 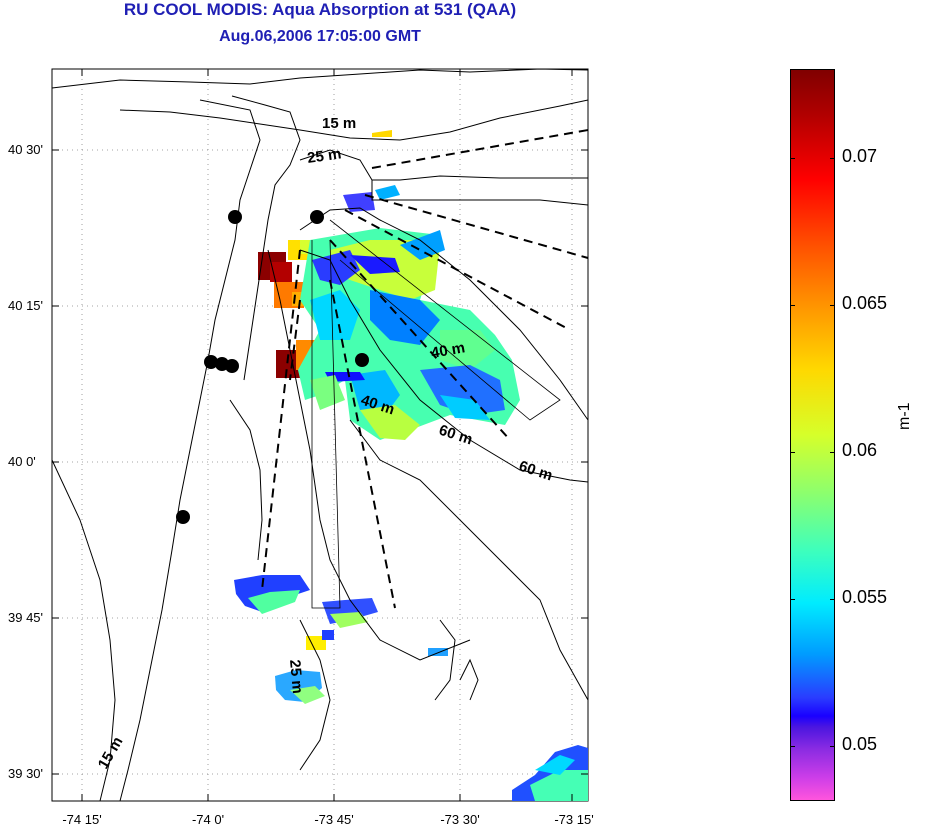 I want to click on colorbar-label: 0.06, so click(x=860, y=450).